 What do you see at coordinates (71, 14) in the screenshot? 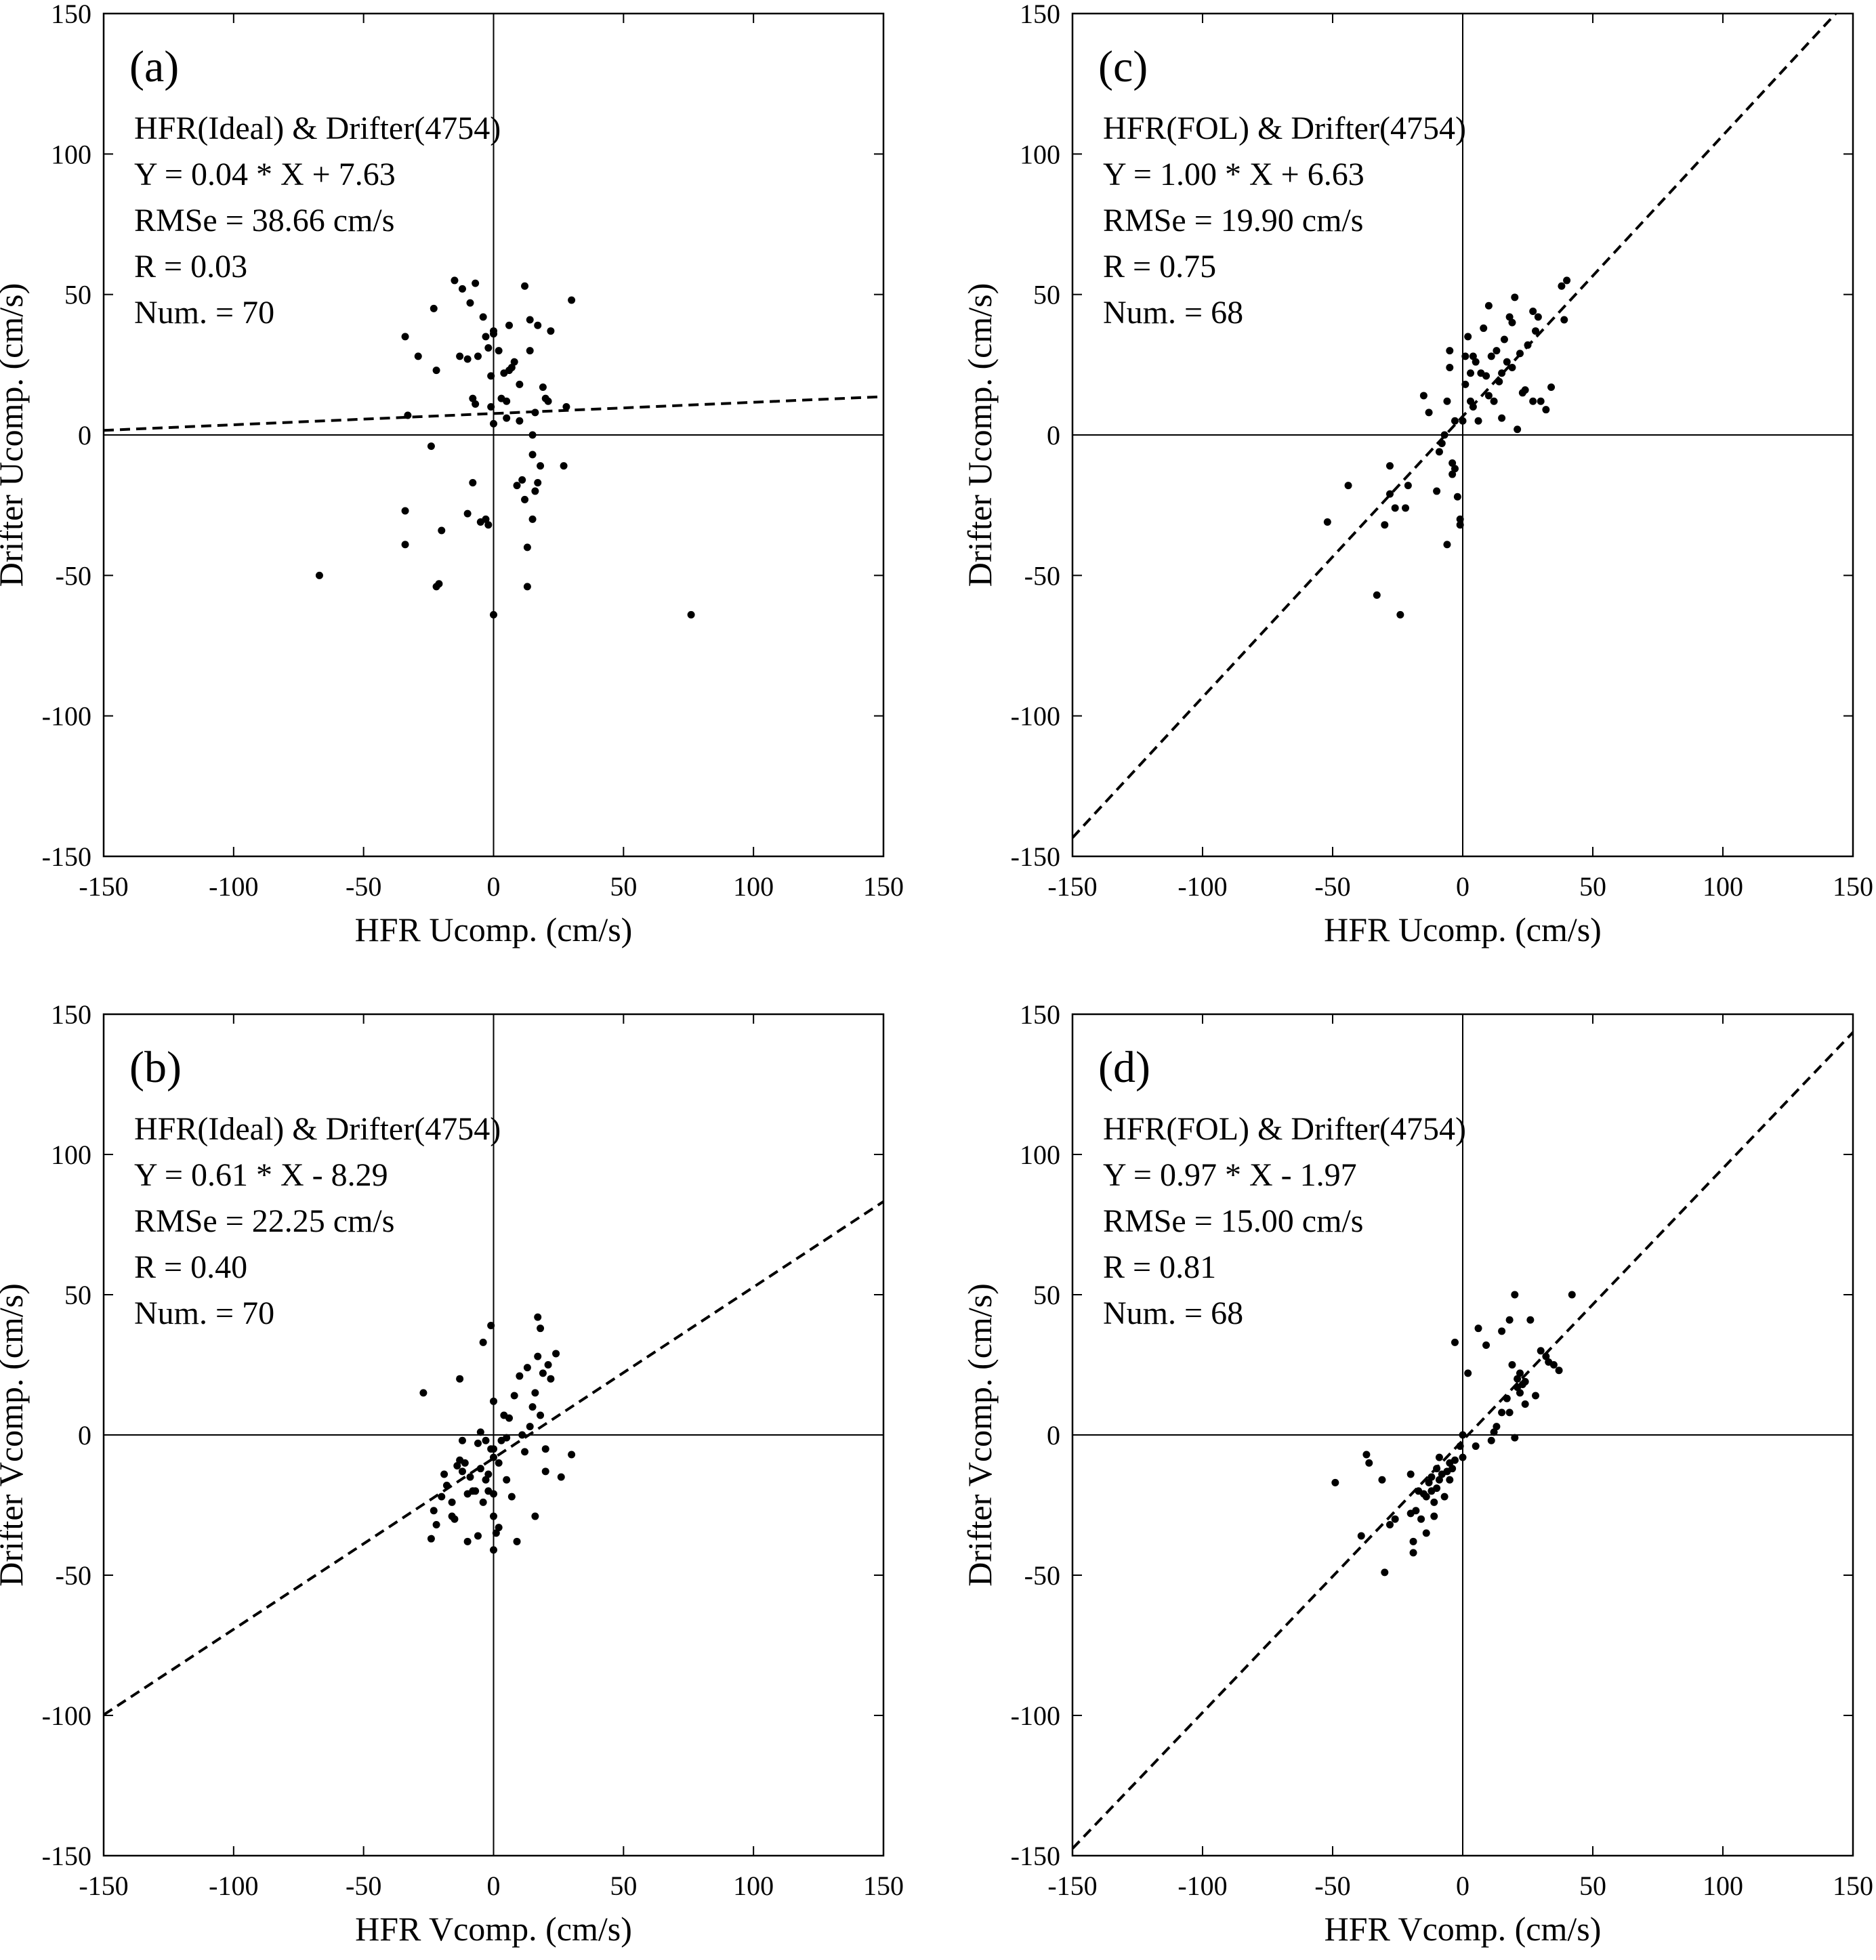
I see `y-tick-label: 150` at bounding box center [71, 14].